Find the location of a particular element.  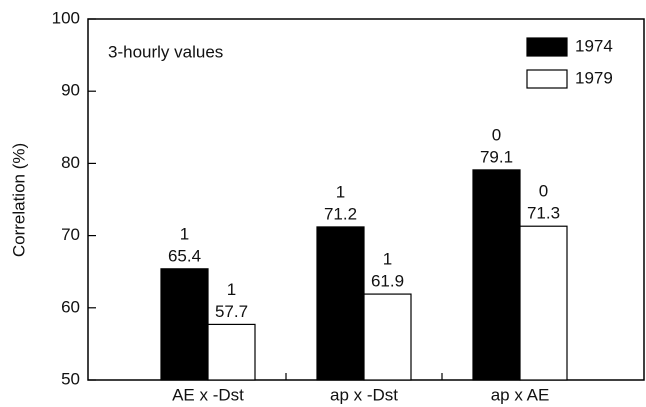

y-tick-label: 100 is located at coordinates (66, 17).